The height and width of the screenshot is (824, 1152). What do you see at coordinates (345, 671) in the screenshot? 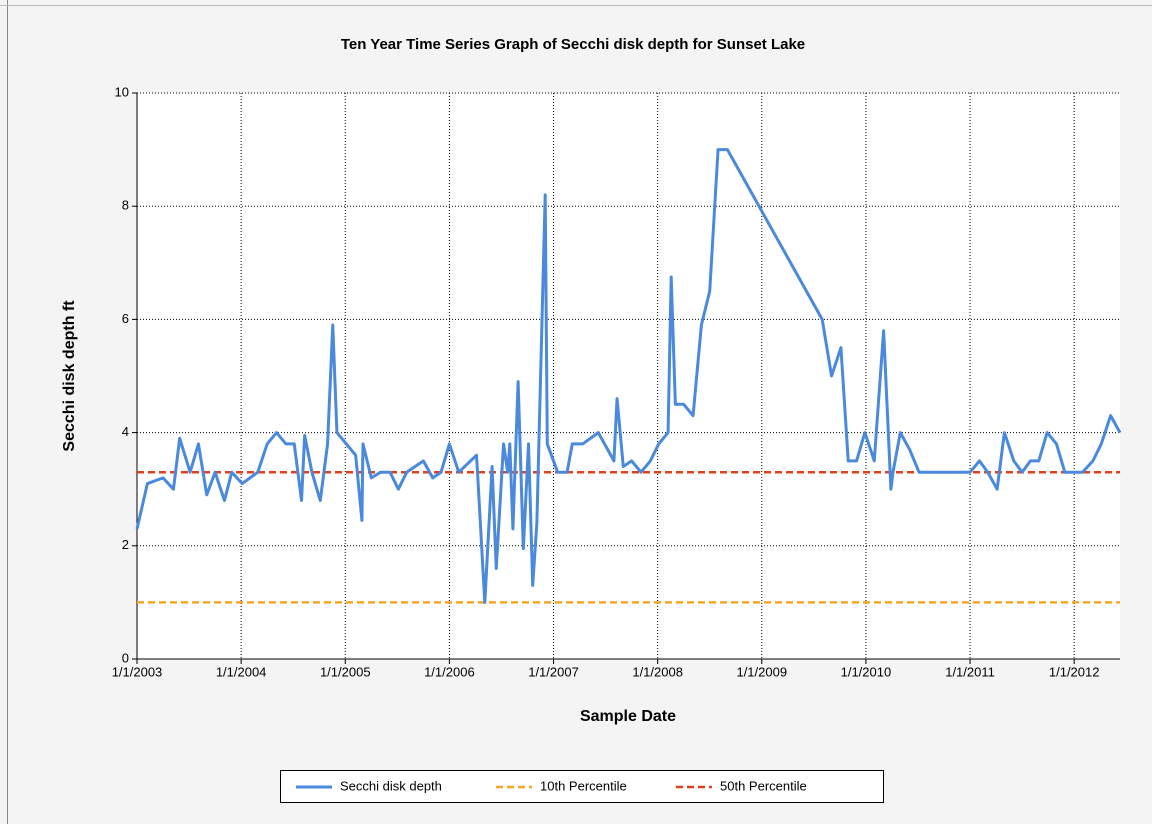
I see `x-tick-label: 1/1/2005` at bounding box center [345, 671].